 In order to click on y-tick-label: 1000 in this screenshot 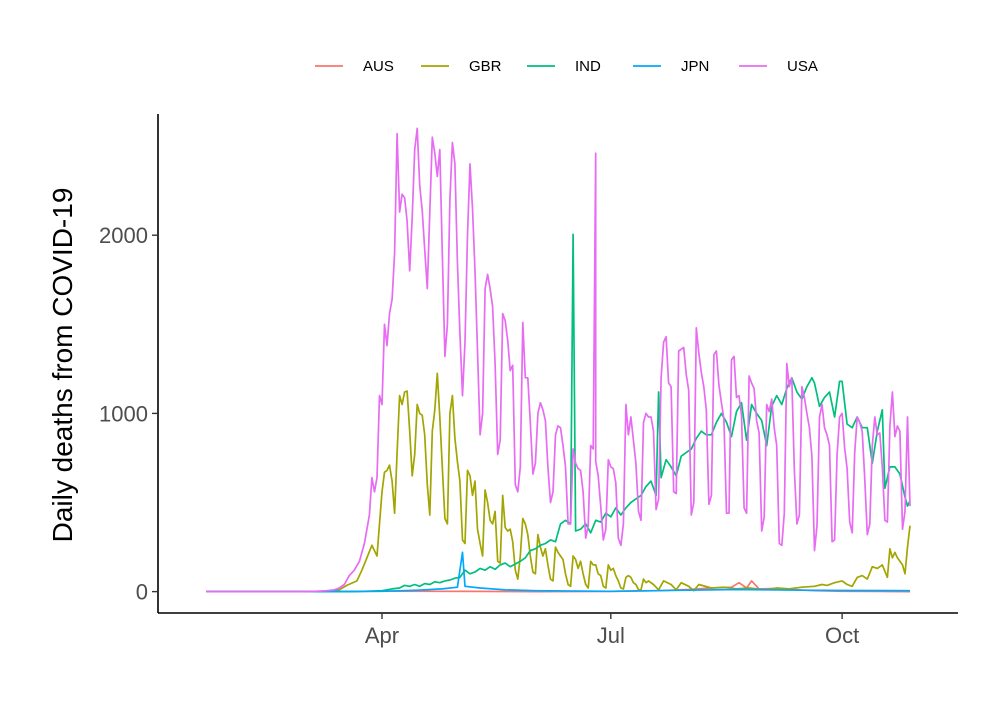, I will do `click(123, 413)`.